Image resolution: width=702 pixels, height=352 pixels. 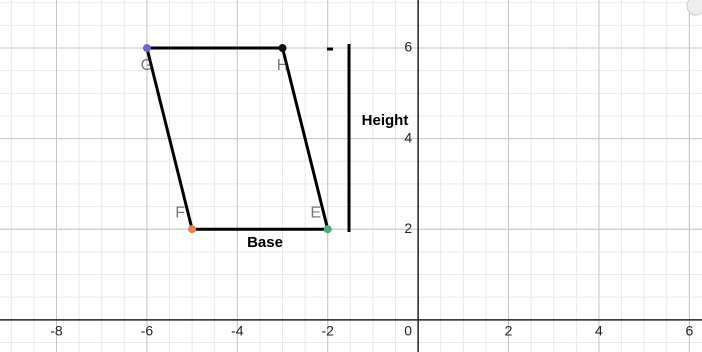 I want to click on x-tick-label: -8, so click(x=56, y=331).